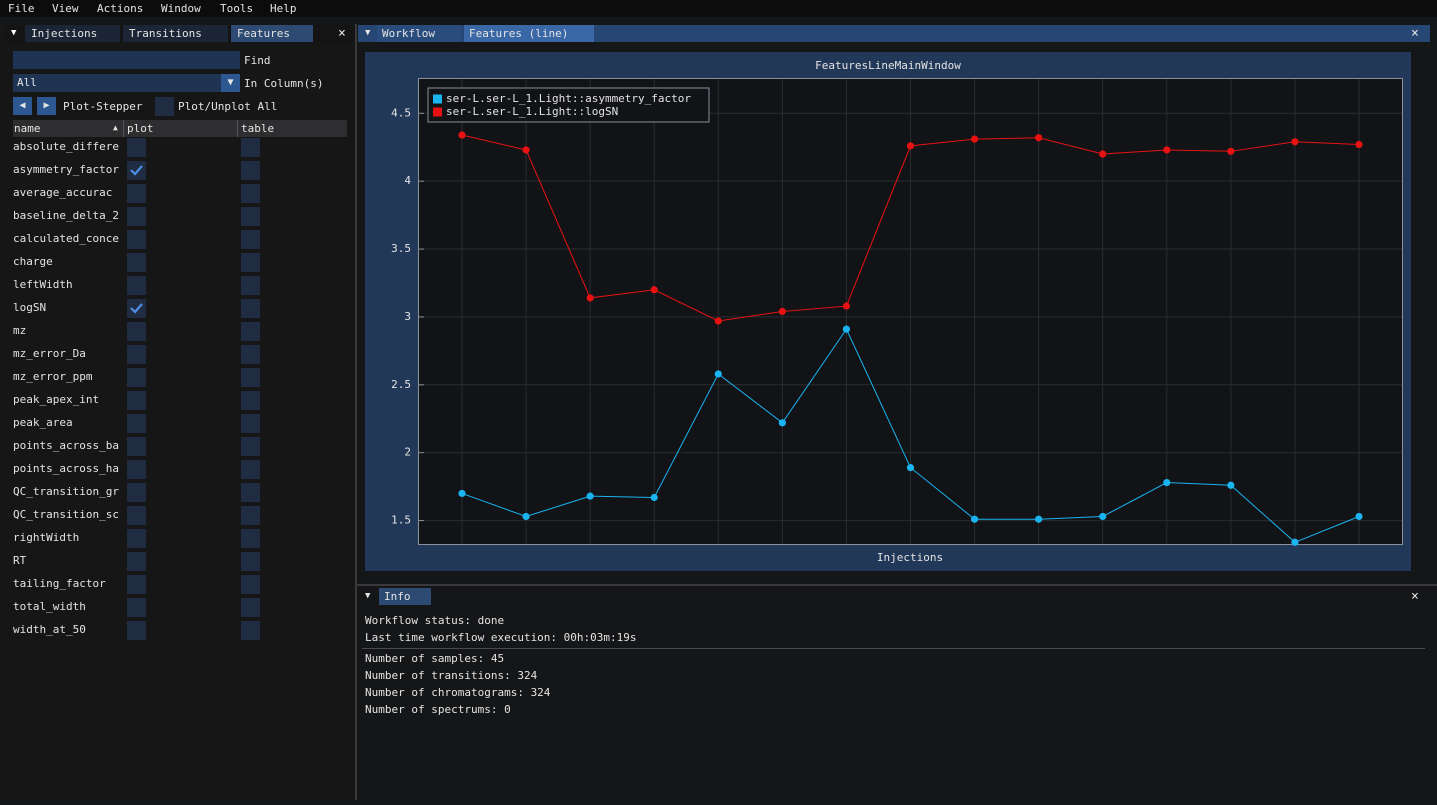 The height and width of the screenshot is (805, 1437). I want to click on find-input, so click(126, 60).